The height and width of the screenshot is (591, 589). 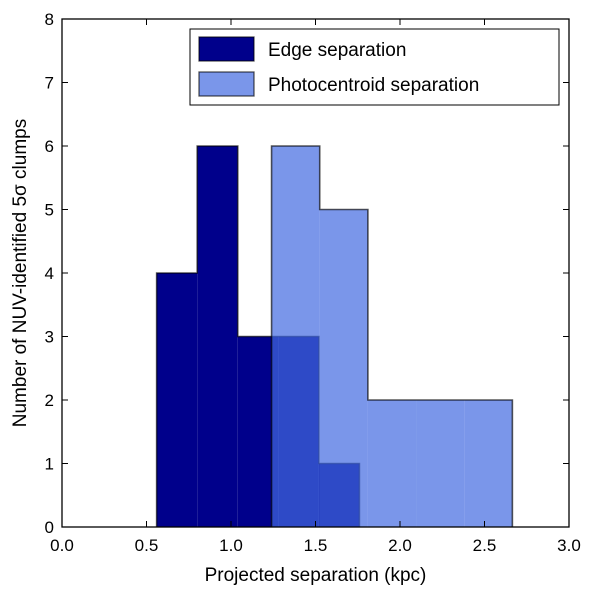 I want to click on x-tick-label: 2.5, so click(x=485, y=545).